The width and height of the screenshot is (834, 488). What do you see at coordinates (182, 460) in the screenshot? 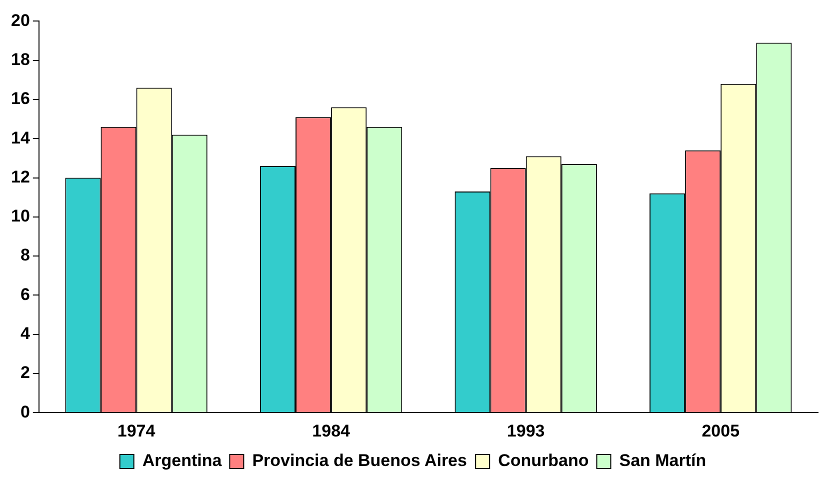
I see `legend-label: Argentina` at bounding box center [182, 460].